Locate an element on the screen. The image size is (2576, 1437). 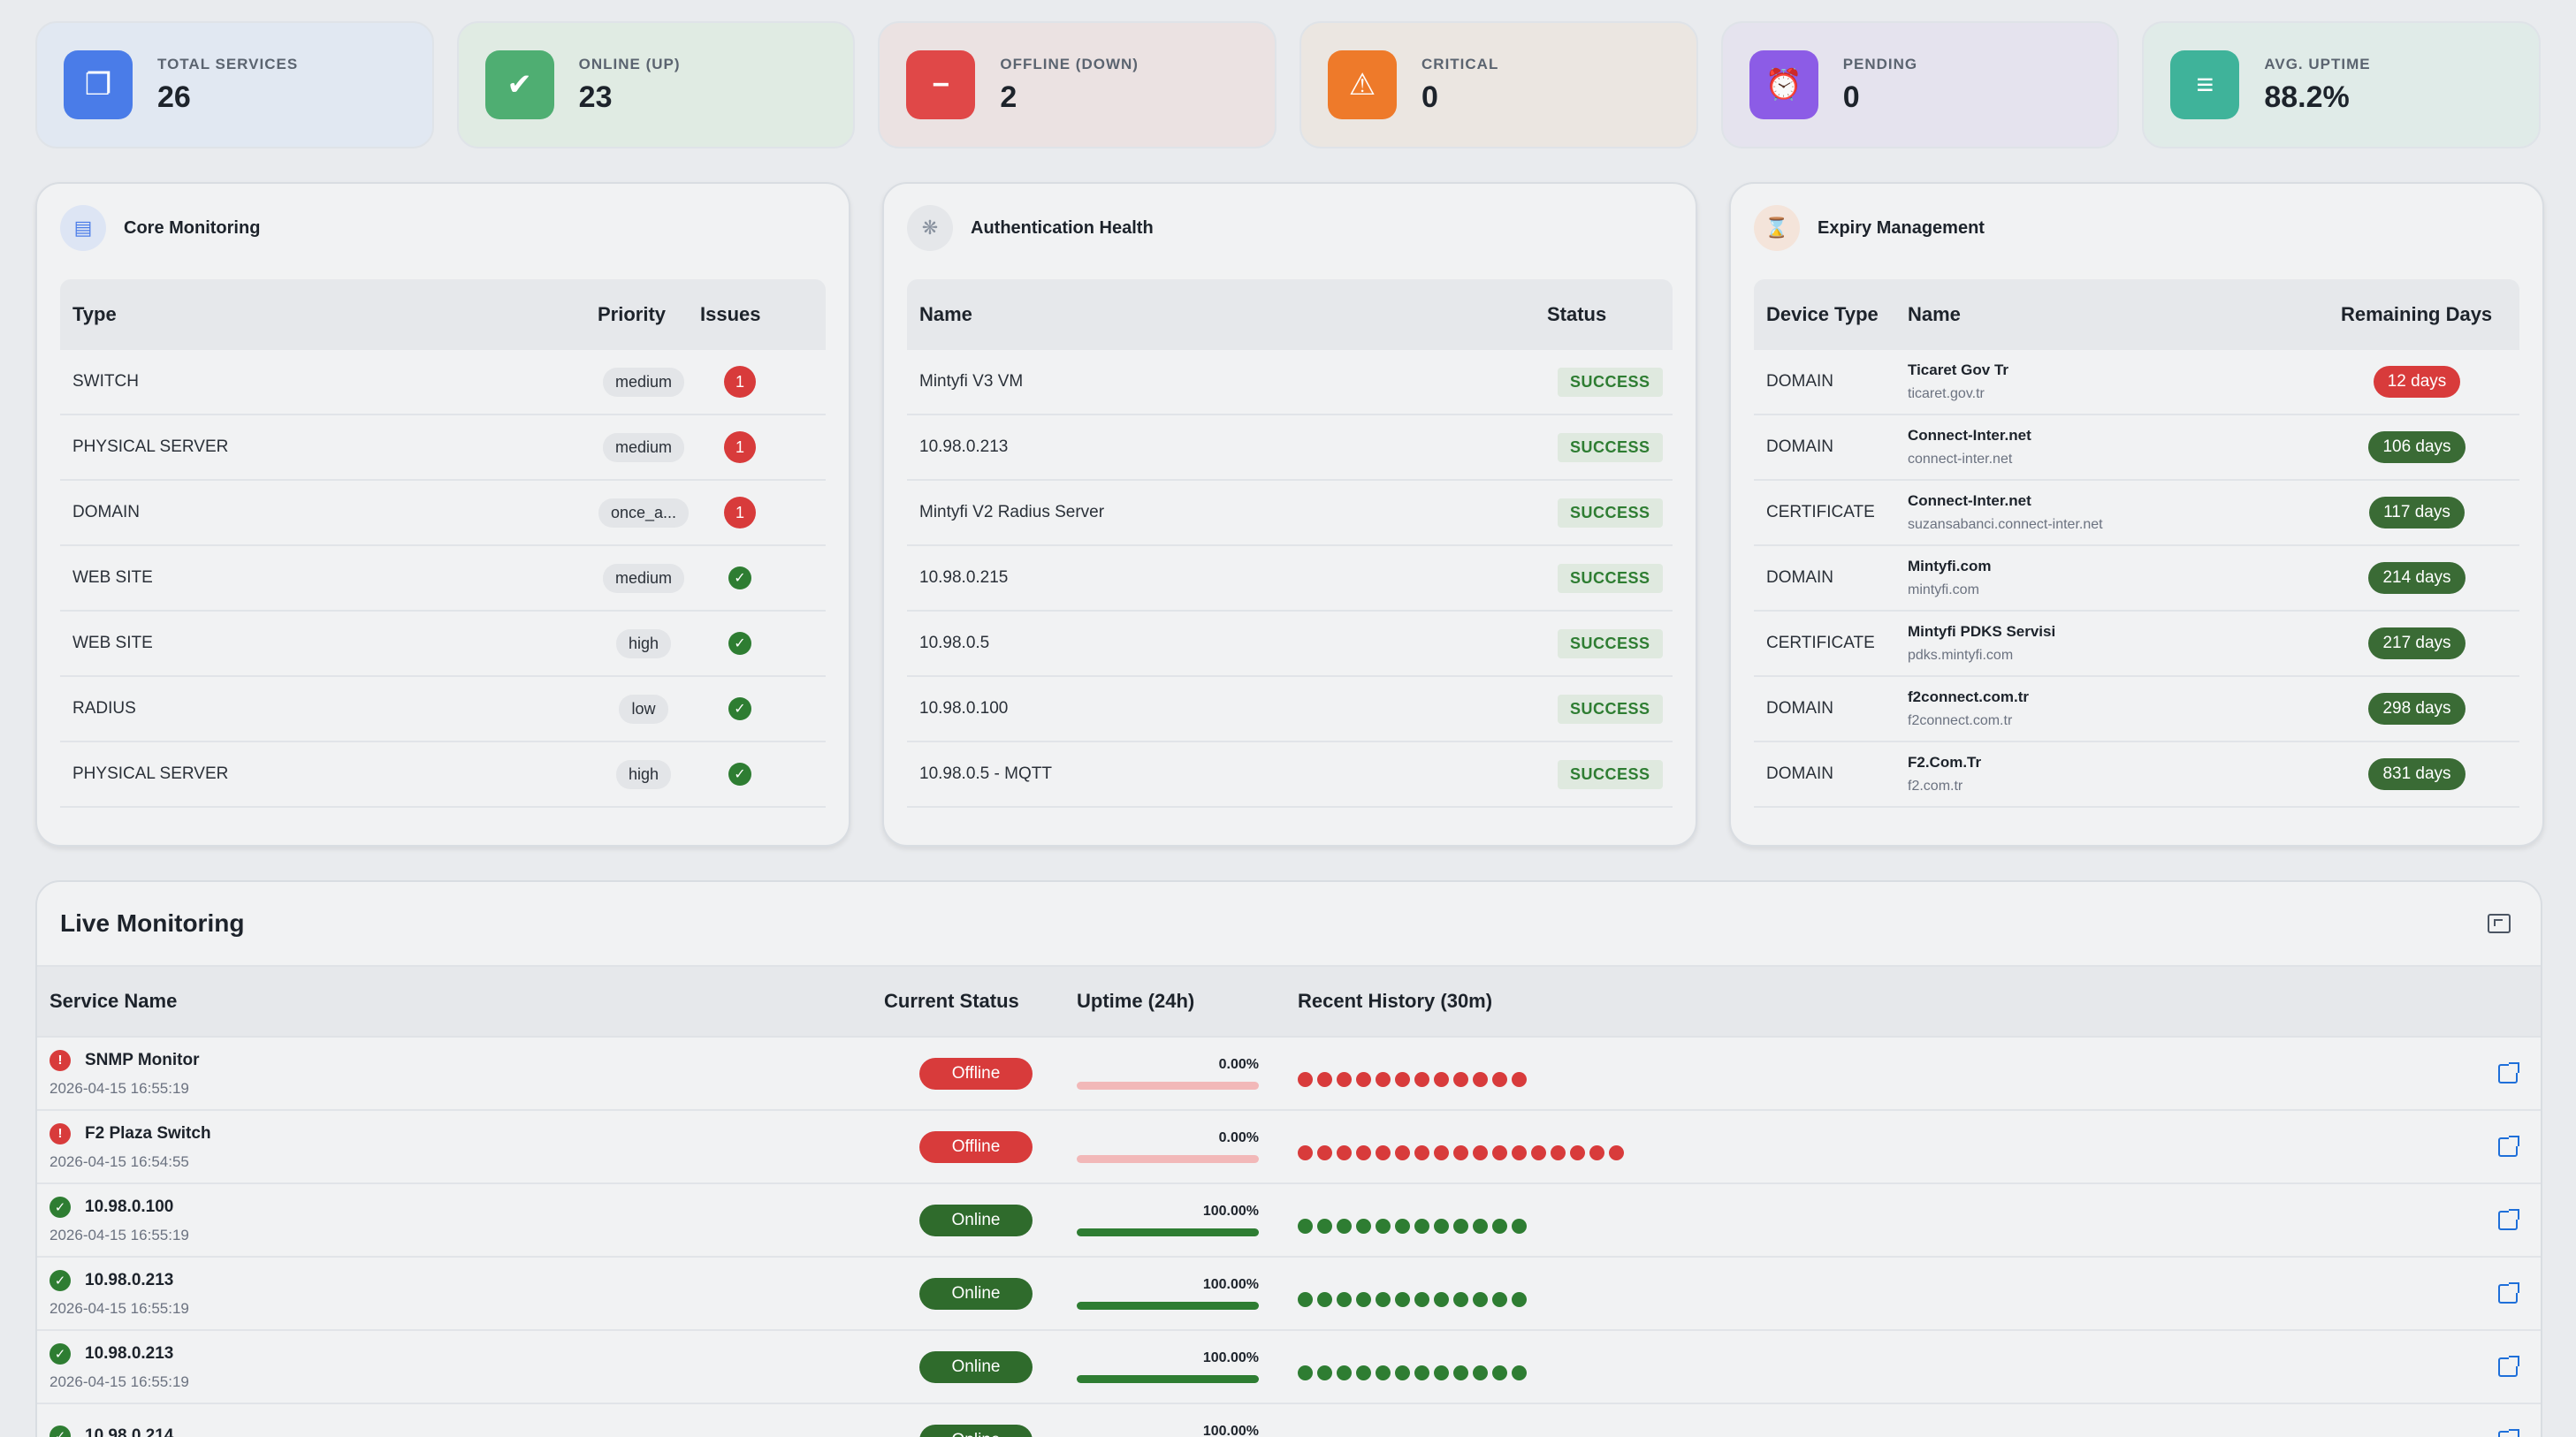
column-header: Remaining Days is located at coordinates (2417, 314).